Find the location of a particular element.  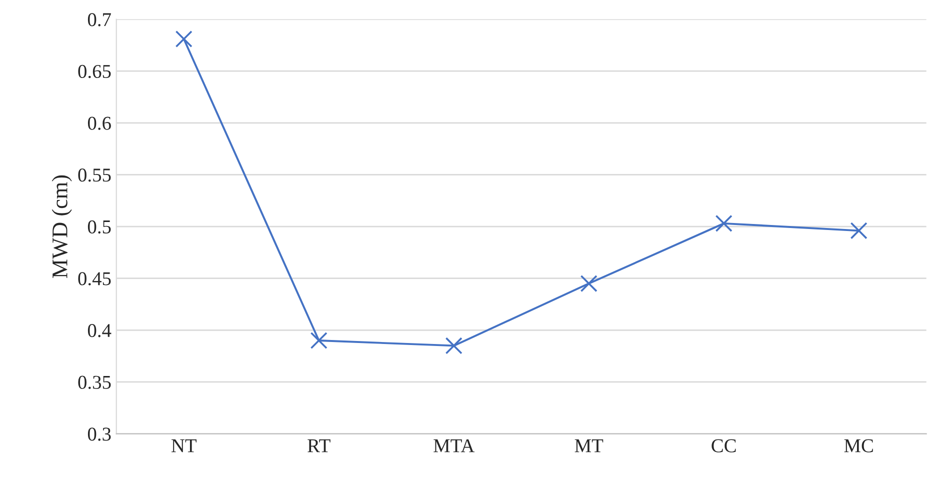

x-tick-label: NT is located at coordinates (184, 445).